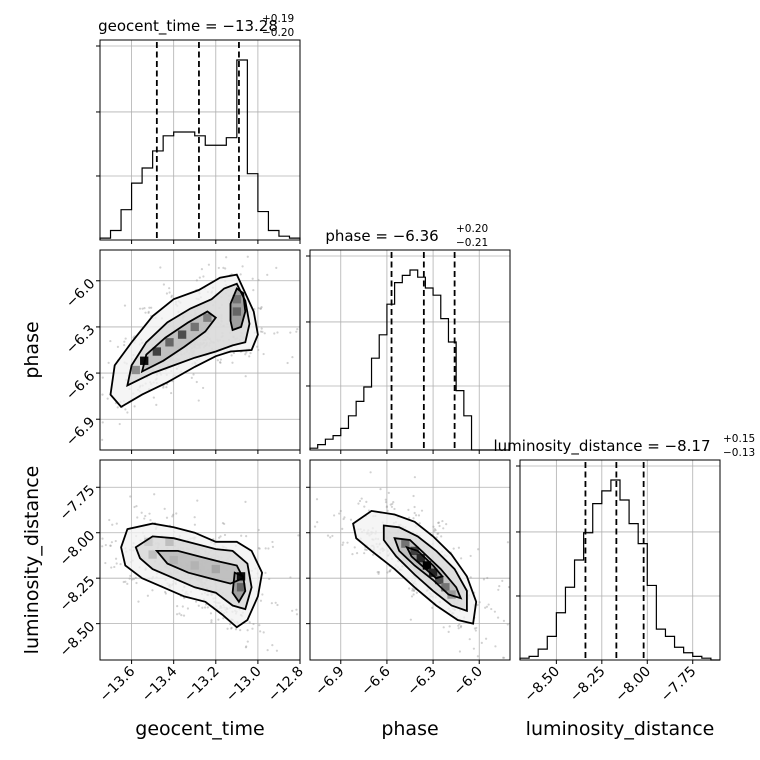  Describe the element at coordinates (472, 229) in the screenshot. I see `title-phase-plus: +0.20` at that location.